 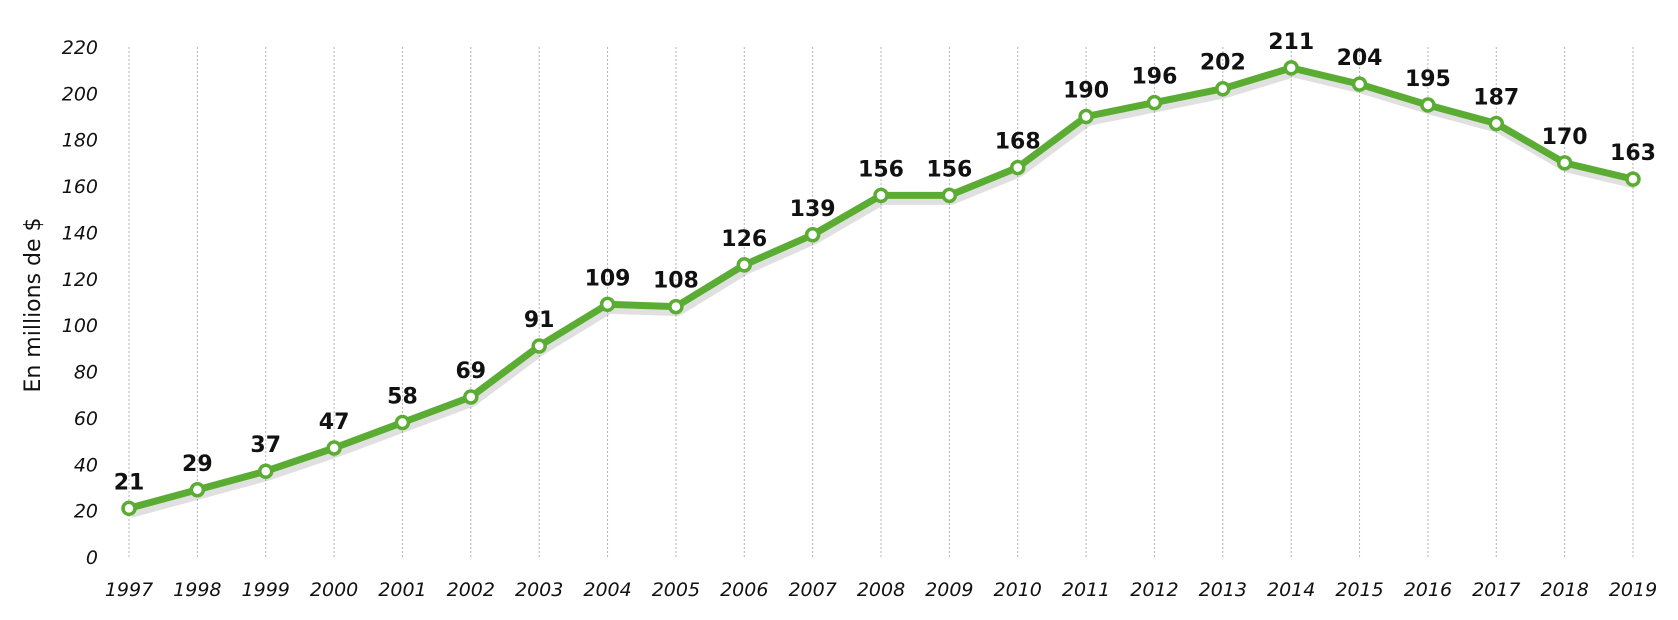 I want to click on x-tick-label: 2015, so click(x=1359, y=590).